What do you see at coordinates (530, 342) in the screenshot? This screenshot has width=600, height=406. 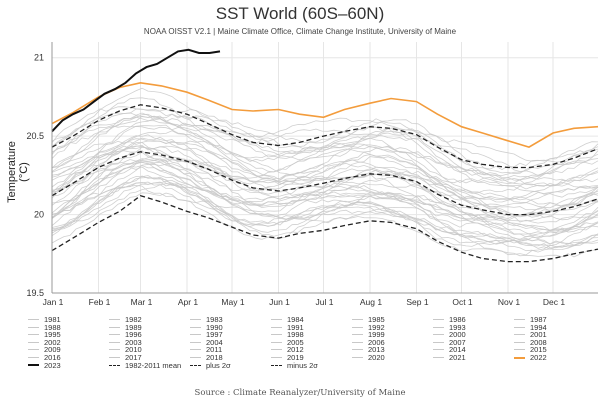 I see `legend-item: 2008` at bounding box center [530, 342].